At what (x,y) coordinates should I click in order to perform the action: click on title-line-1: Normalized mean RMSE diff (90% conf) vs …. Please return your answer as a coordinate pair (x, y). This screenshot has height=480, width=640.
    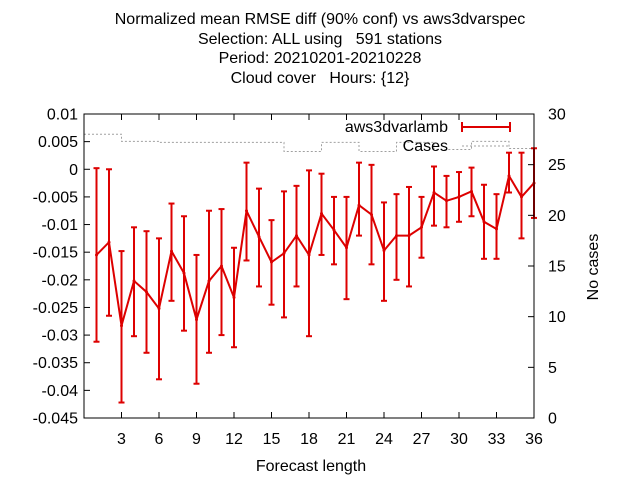
    Looking at the image, I should click on (320, 19).